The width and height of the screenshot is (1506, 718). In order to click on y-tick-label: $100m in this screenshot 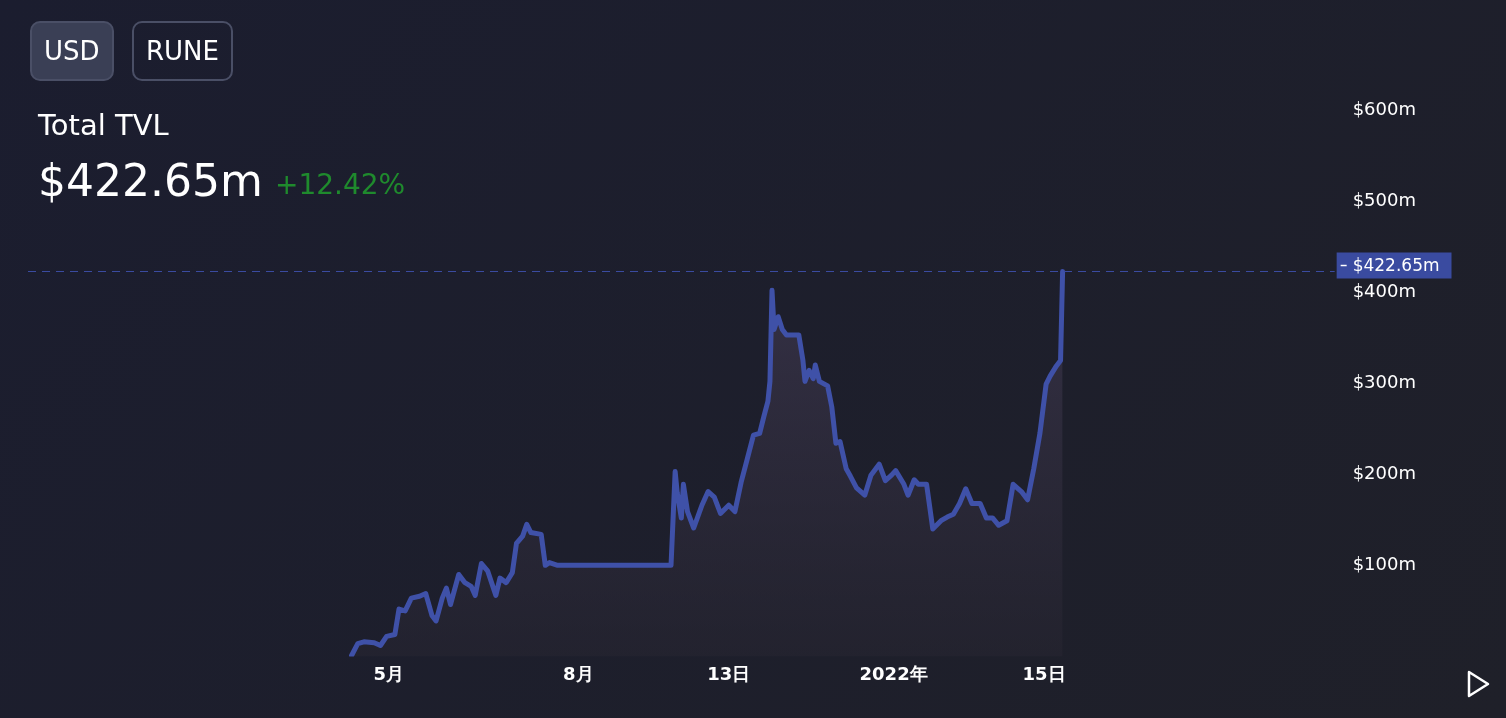, I will do `click(1384, 564)`.